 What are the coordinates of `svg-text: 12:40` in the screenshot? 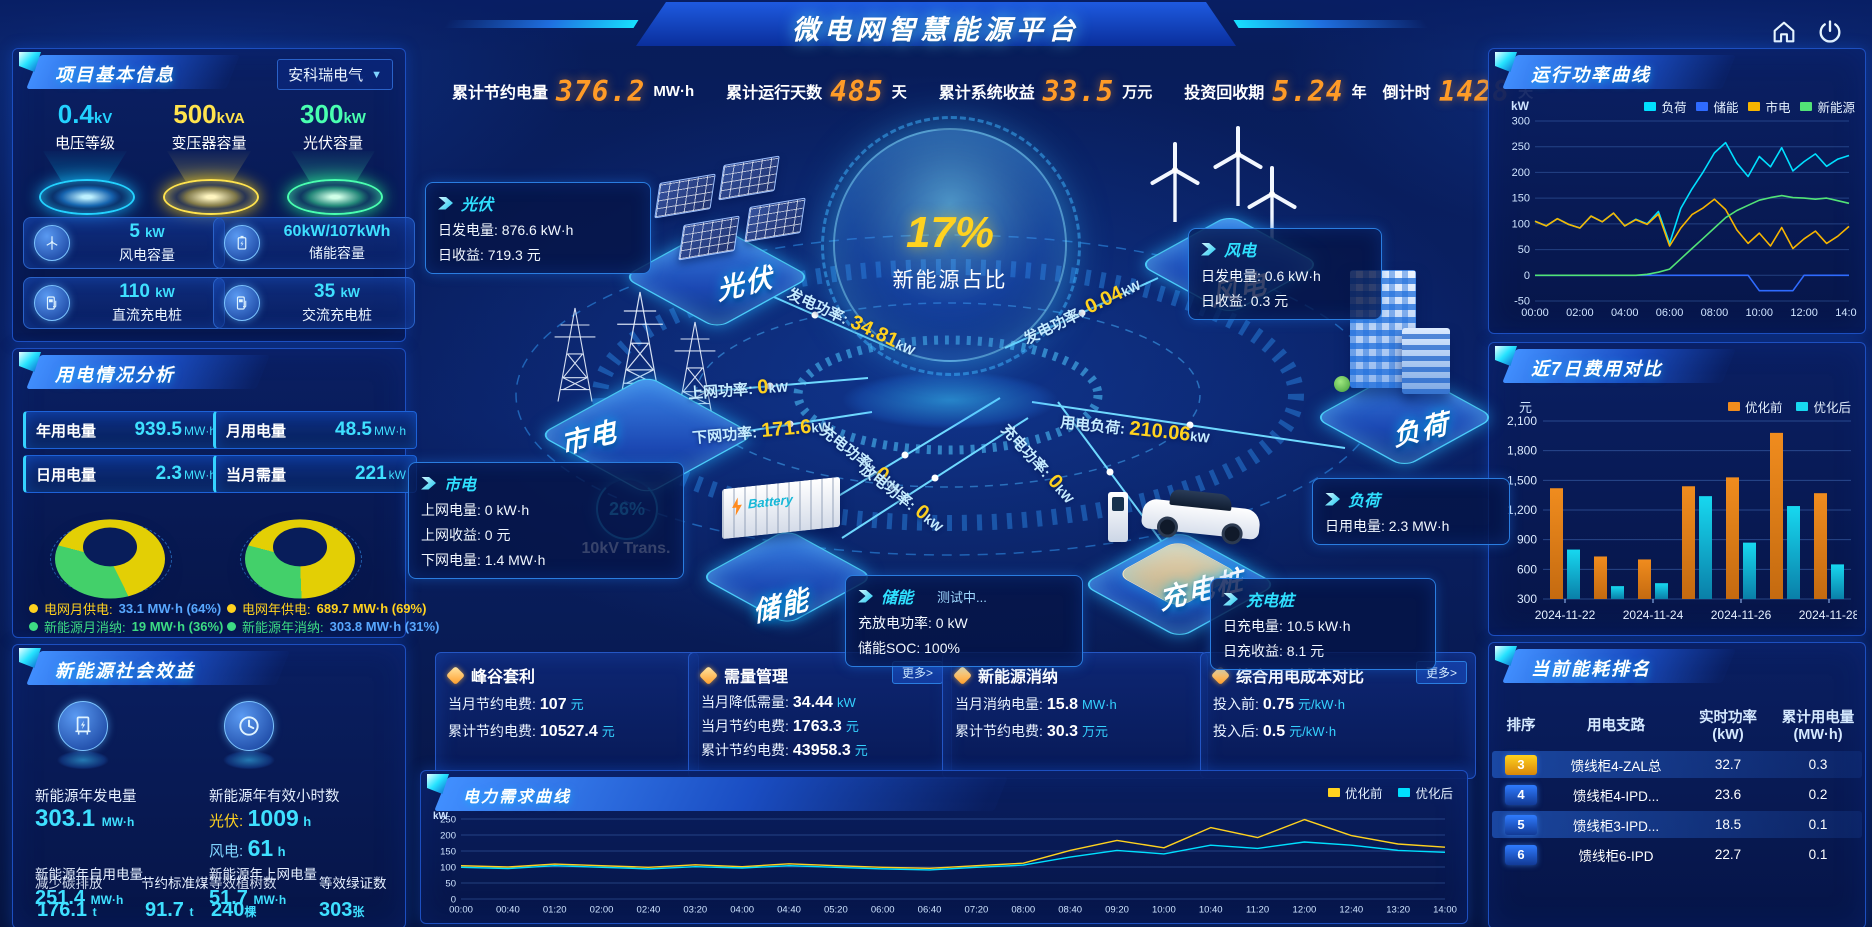 It's located at (1351, 910).